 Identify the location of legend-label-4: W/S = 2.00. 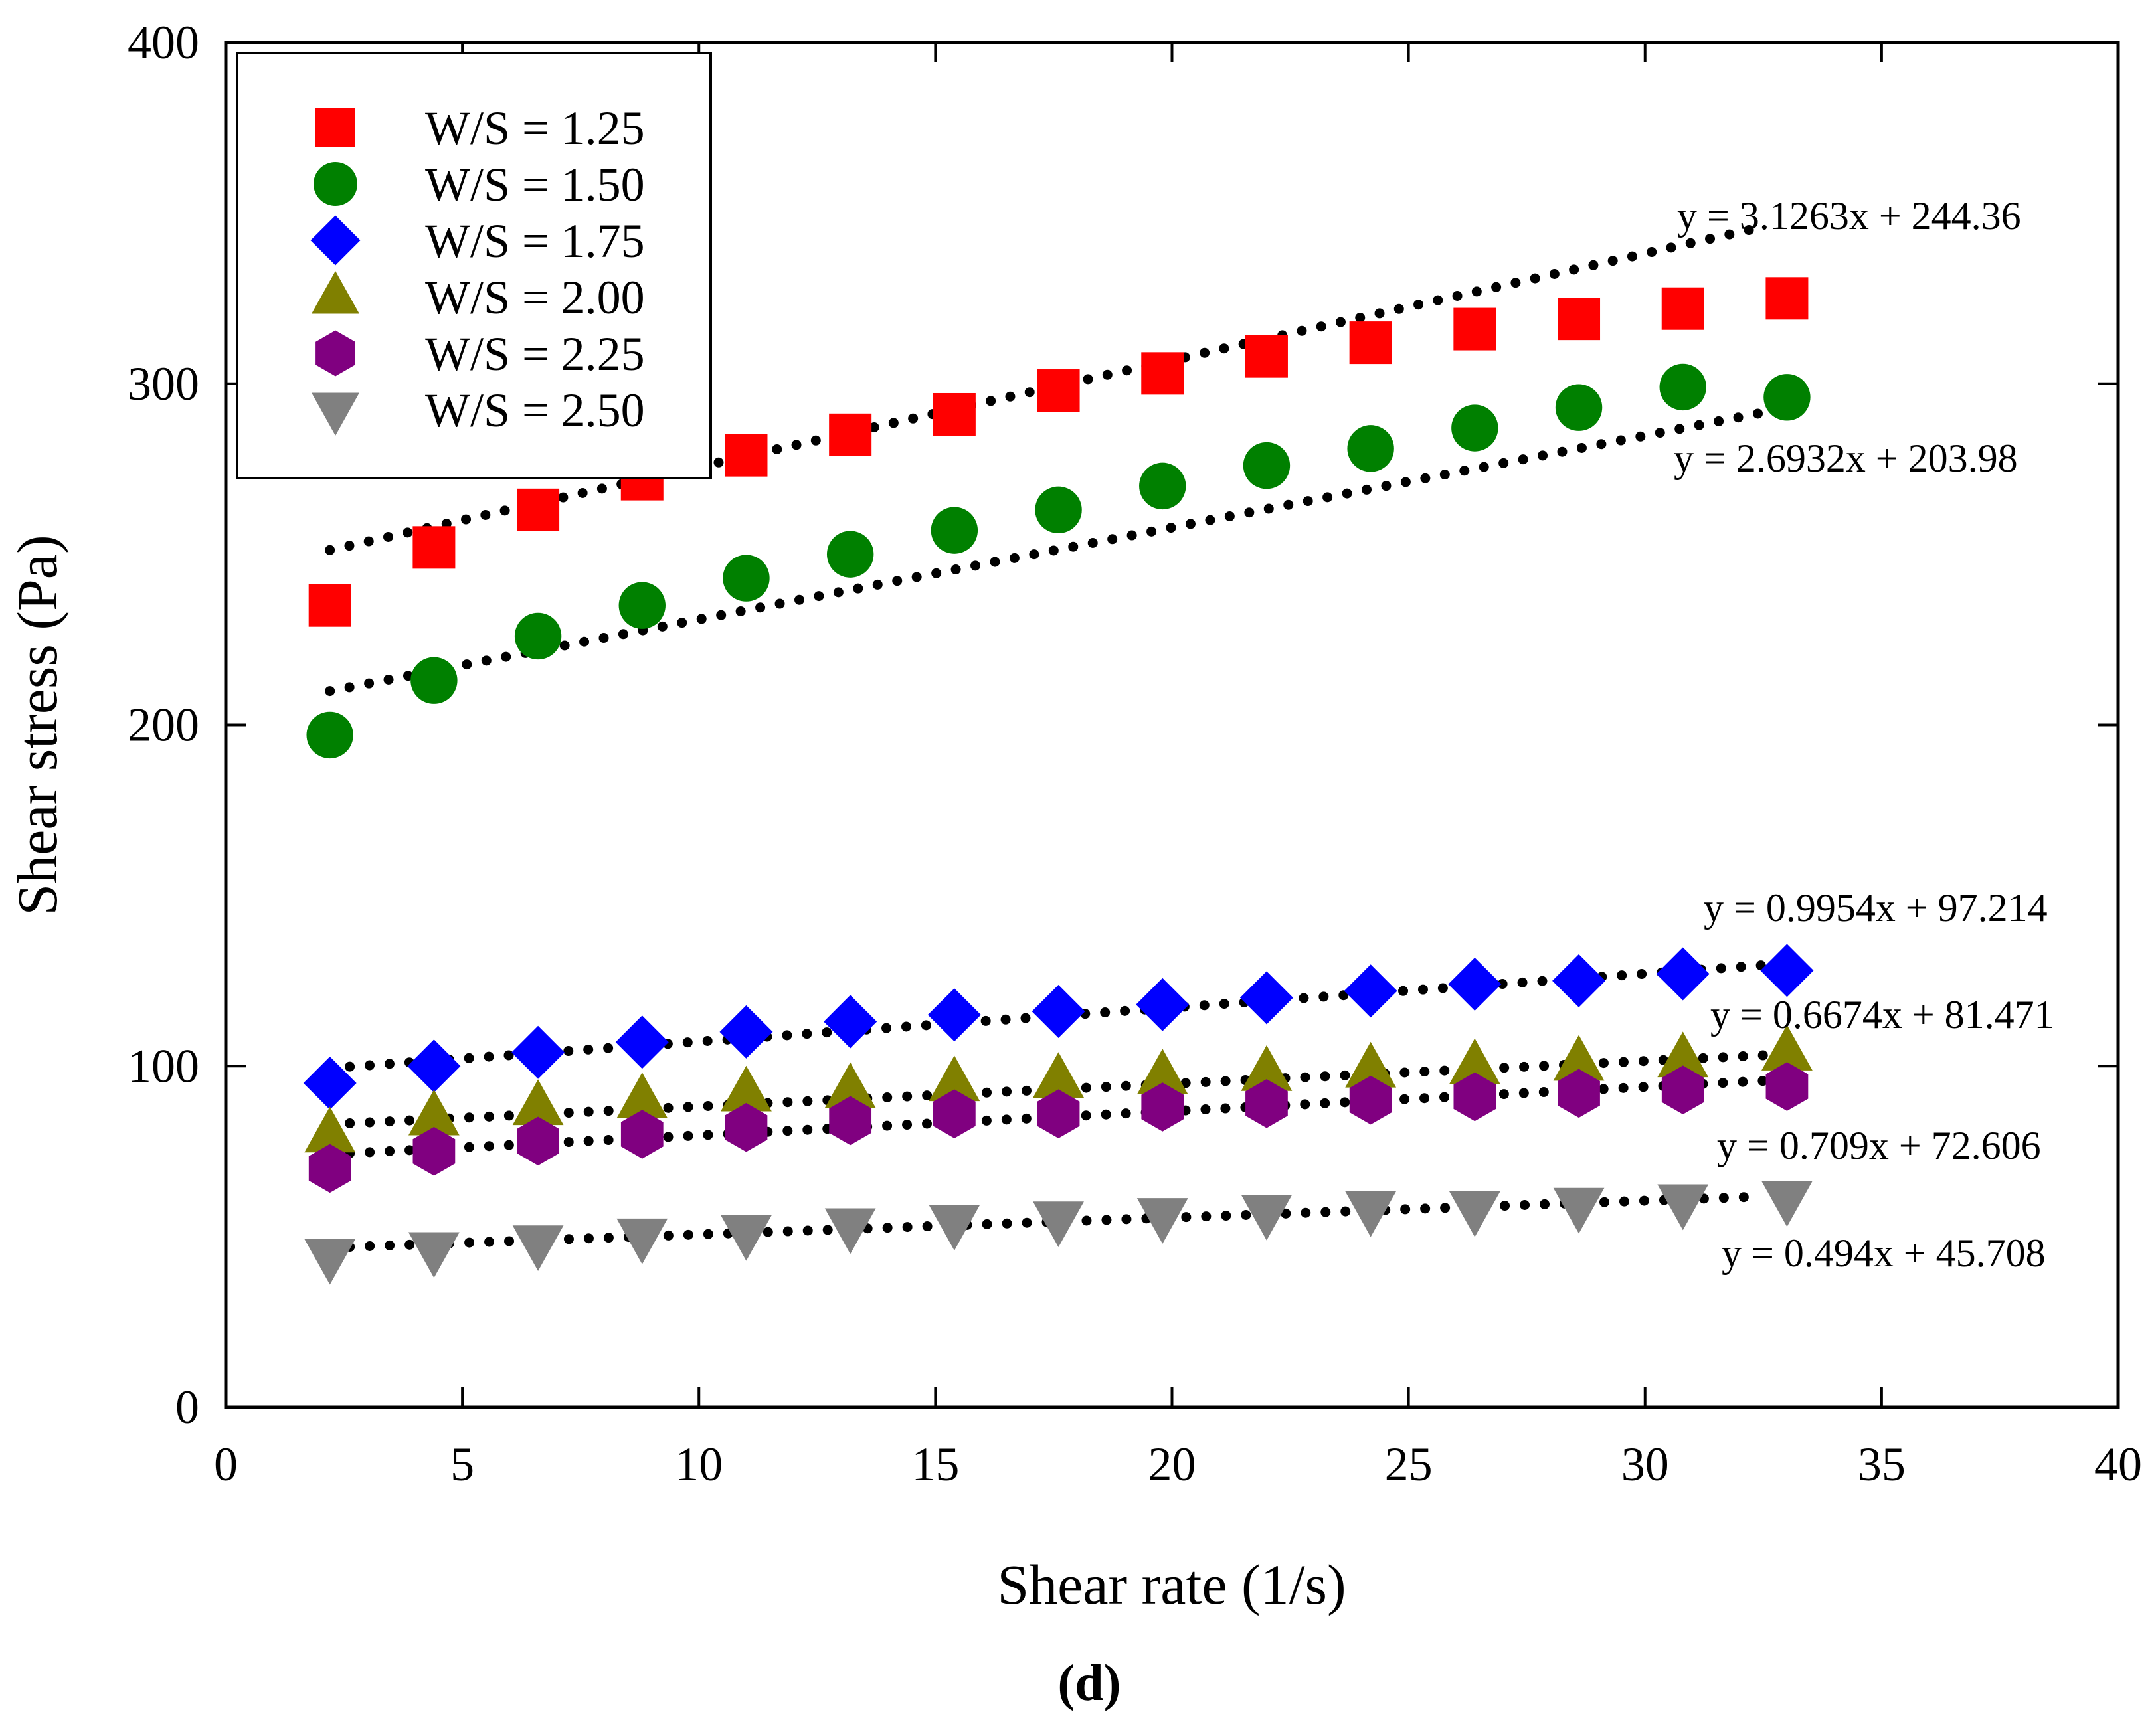
(535, 298).